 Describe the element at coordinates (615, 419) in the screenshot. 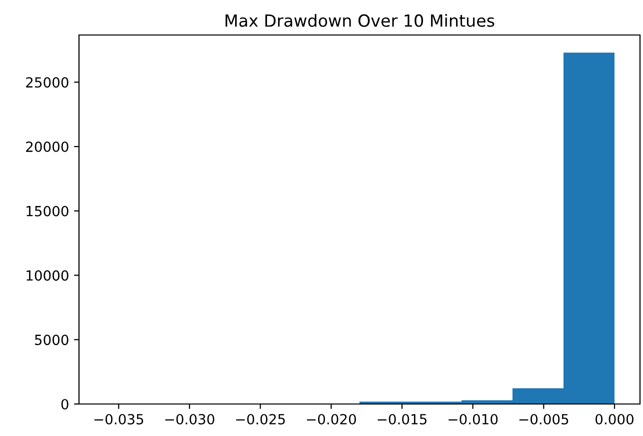

I see `x-tick-label: 0.000` at that location.